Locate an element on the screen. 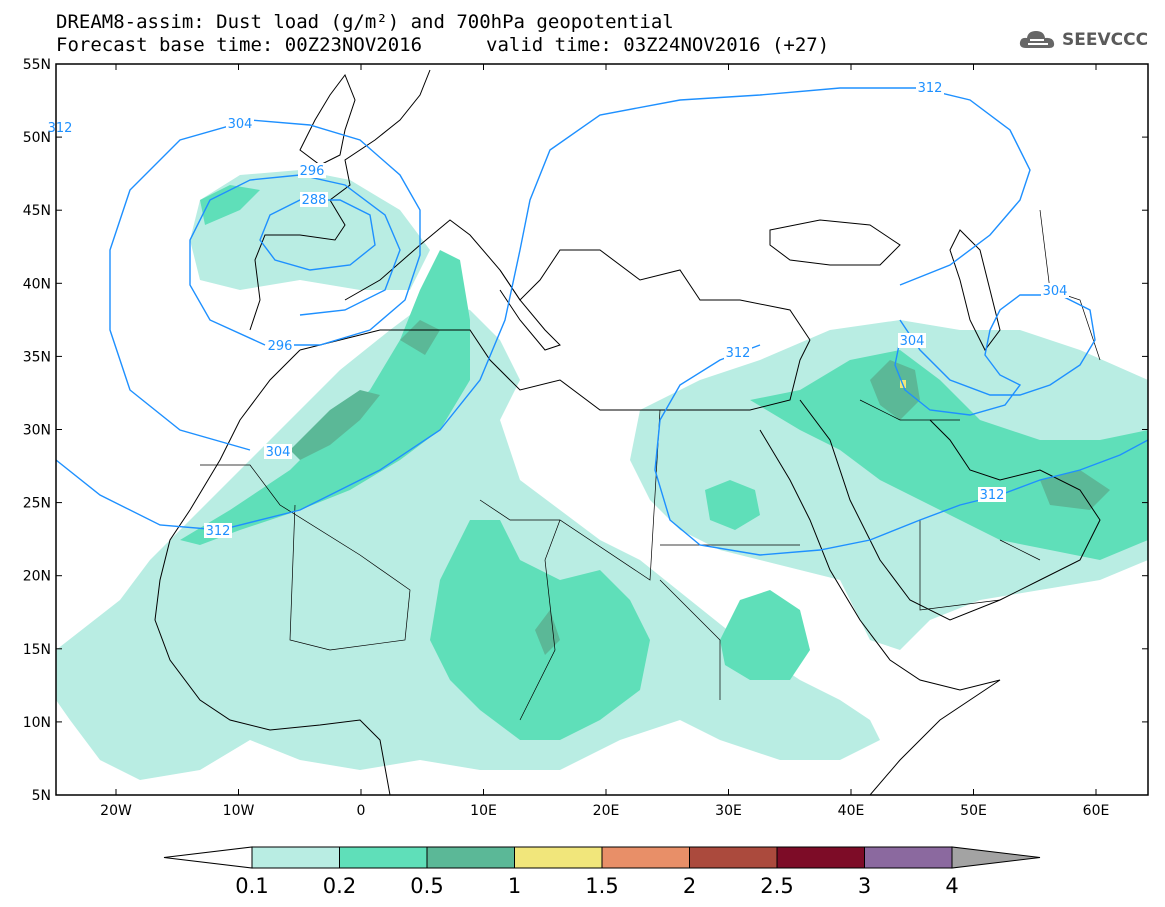  contour-304-low is located at coordinates (265, 285).